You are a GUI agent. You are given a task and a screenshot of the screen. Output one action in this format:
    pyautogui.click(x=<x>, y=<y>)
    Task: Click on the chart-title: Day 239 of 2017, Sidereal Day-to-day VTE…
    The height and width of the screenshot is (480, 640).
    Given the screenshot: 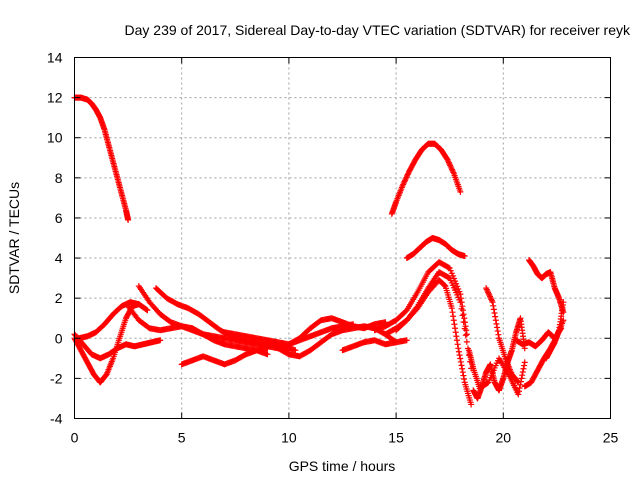 What is the action you would take?
    pyautogui.click(x=378, y=30)
    